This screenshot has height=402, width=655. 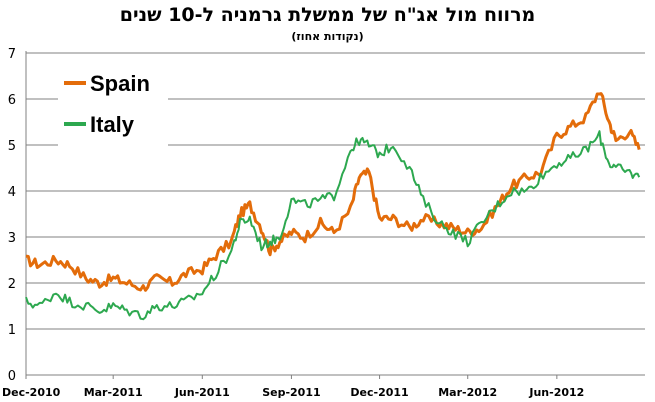 What do you see at coordinates (327, 36) in the screenshot?
I see `chart-subtitle: (נקודות אחוז)` at bounding box center [327, 36].